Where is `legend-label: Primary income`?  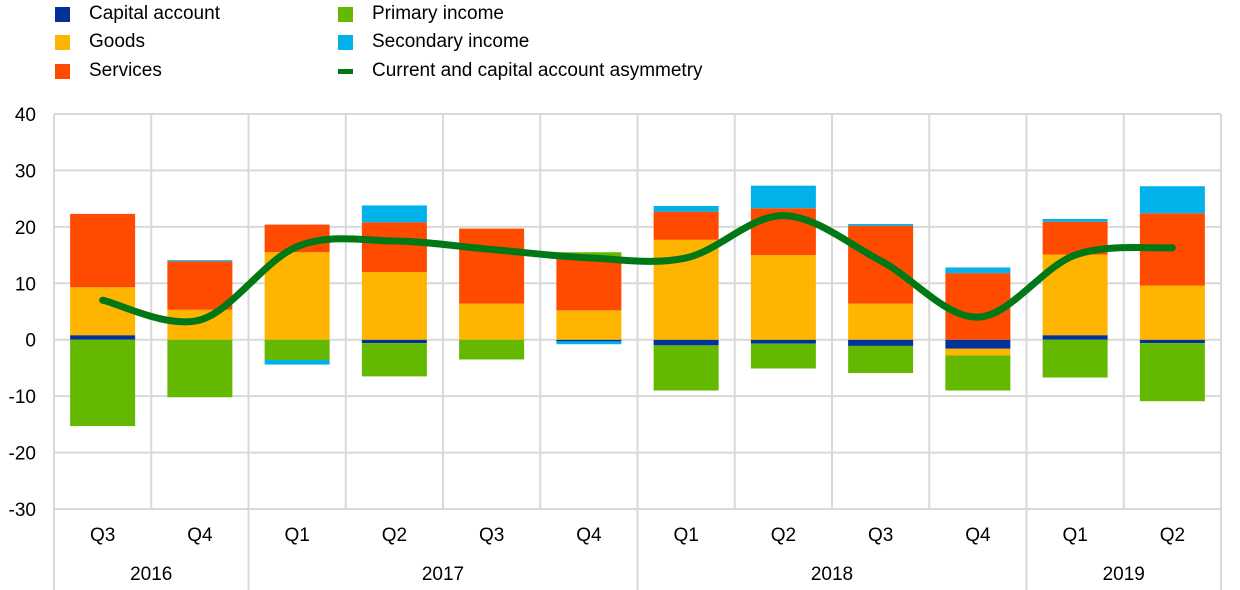 legend-label: Primary income is located at coordinates (438, 13).